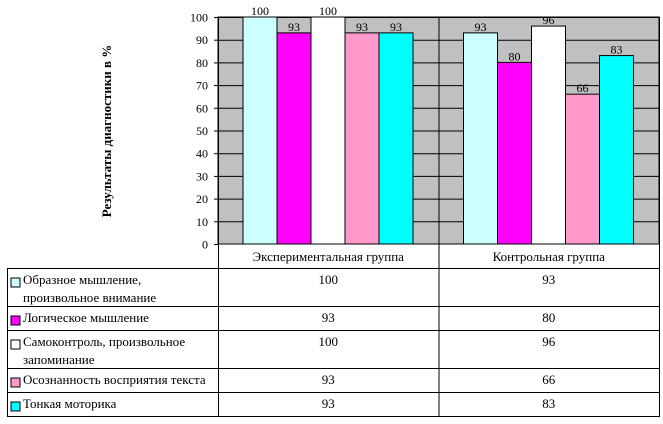 The width and height of the screenshot is (663, 424). I want to click on y-axis: 0 10 20 30 40 50 60 70 80 90 100, so click(204, 131).